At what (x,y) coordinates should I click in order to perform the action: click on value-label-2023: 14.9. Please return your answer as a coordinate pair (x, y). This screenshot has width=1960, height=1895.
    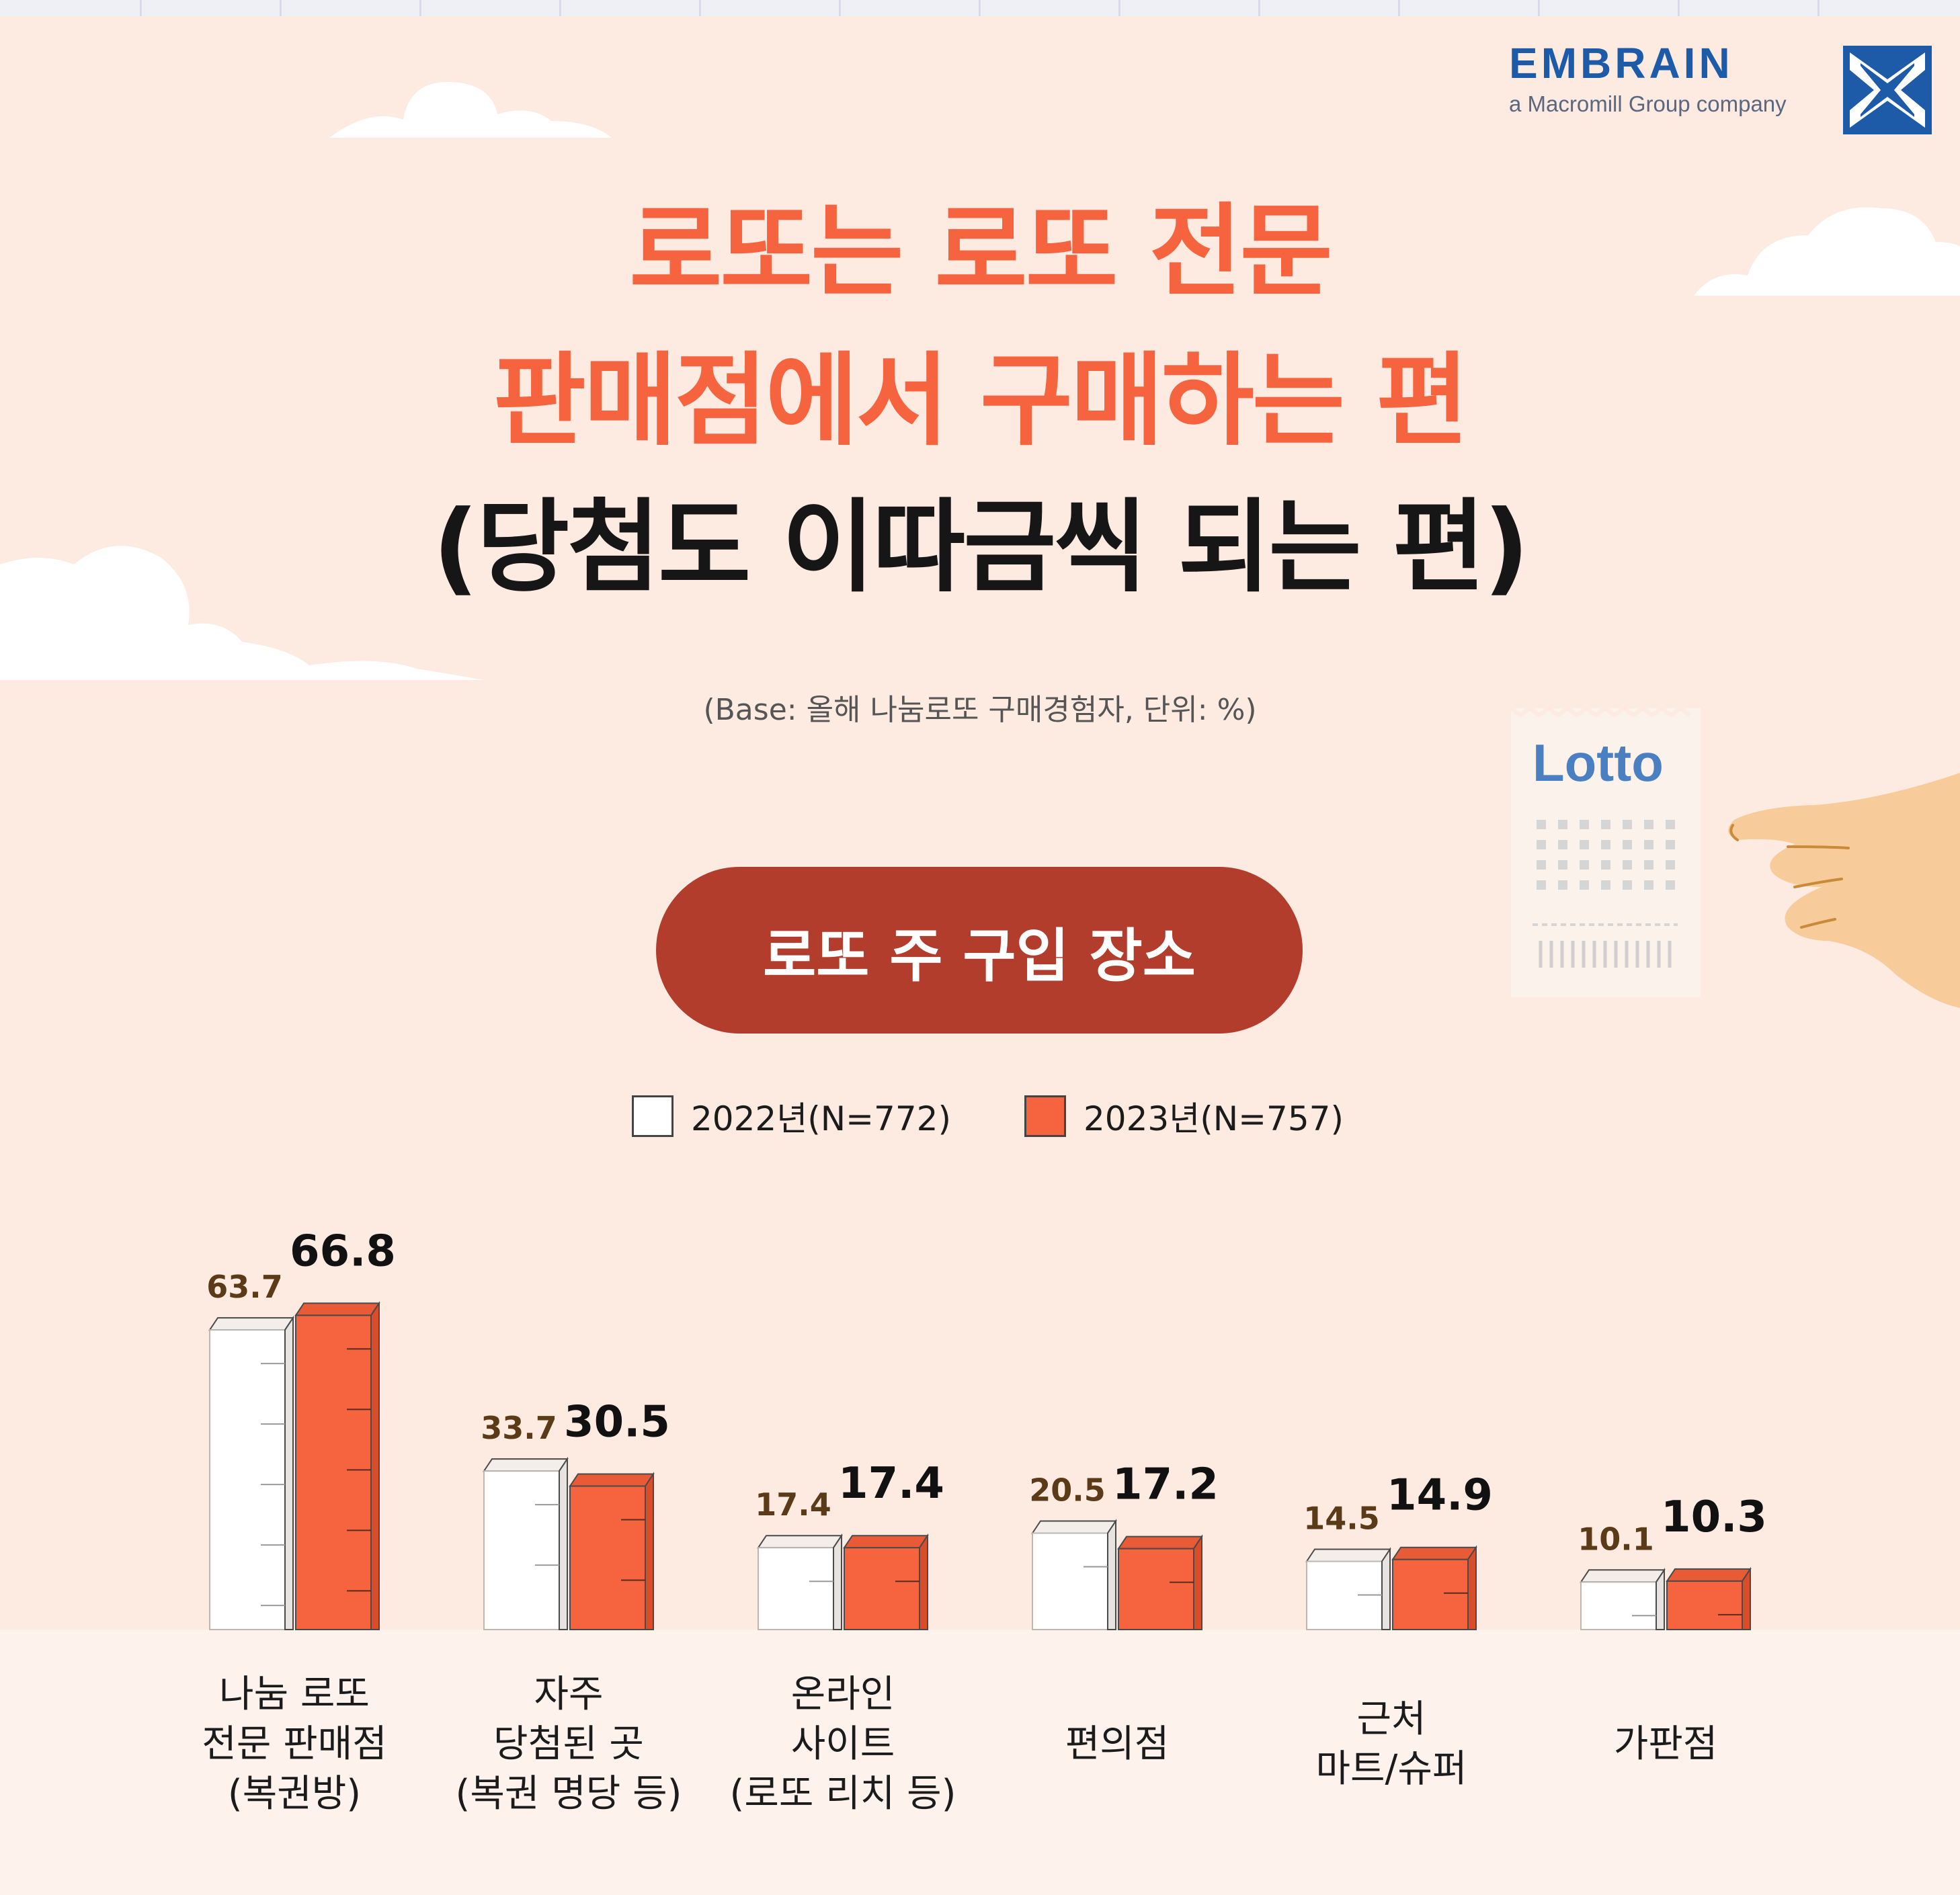
    Looking at the image, I should click on (1440, 1496).